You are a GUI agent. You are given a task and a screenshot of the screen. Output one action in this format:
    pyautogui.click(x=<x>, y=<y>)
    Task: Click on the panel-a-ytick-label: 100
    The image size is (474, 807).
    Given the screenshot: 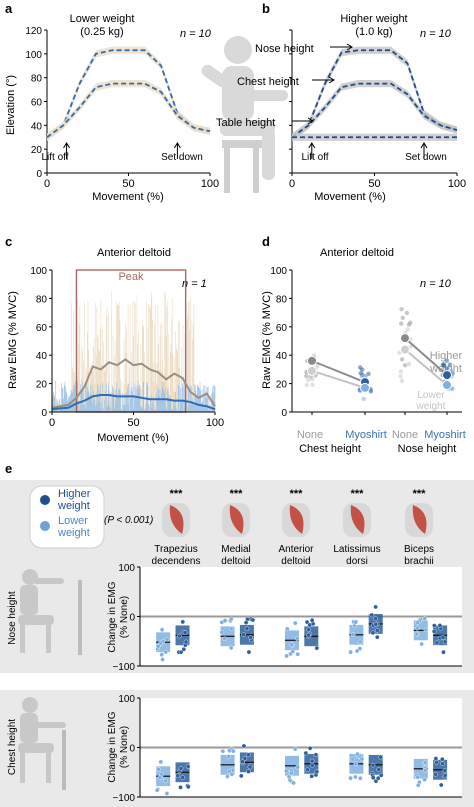 What is the action you would take?
    pyautogui.click(x=33, y=55)
    